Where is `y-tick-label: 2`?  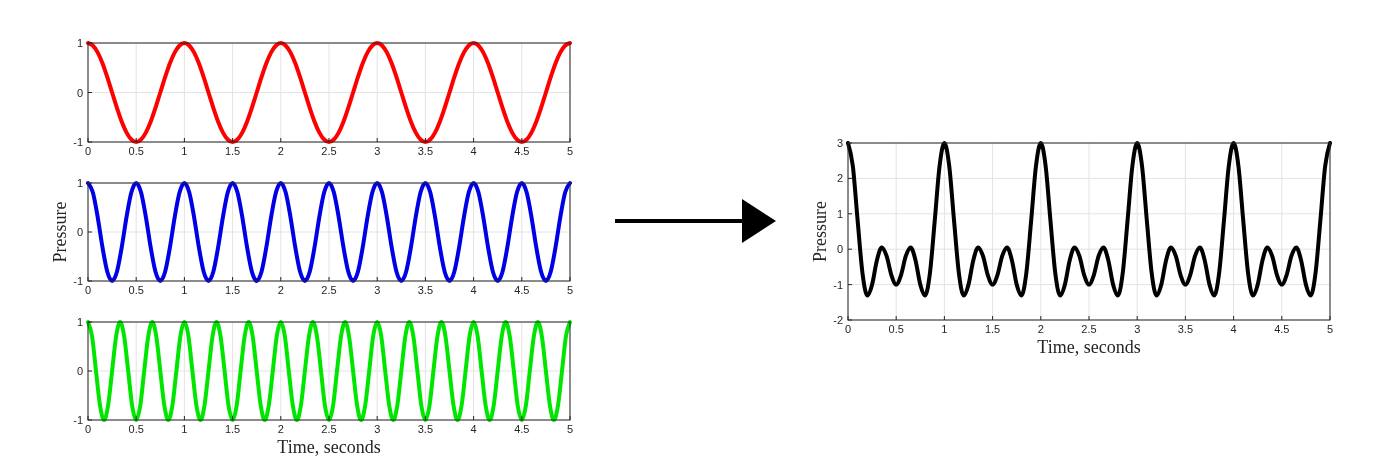 y-tick-label: 2 is located at coordinates (839, 178).